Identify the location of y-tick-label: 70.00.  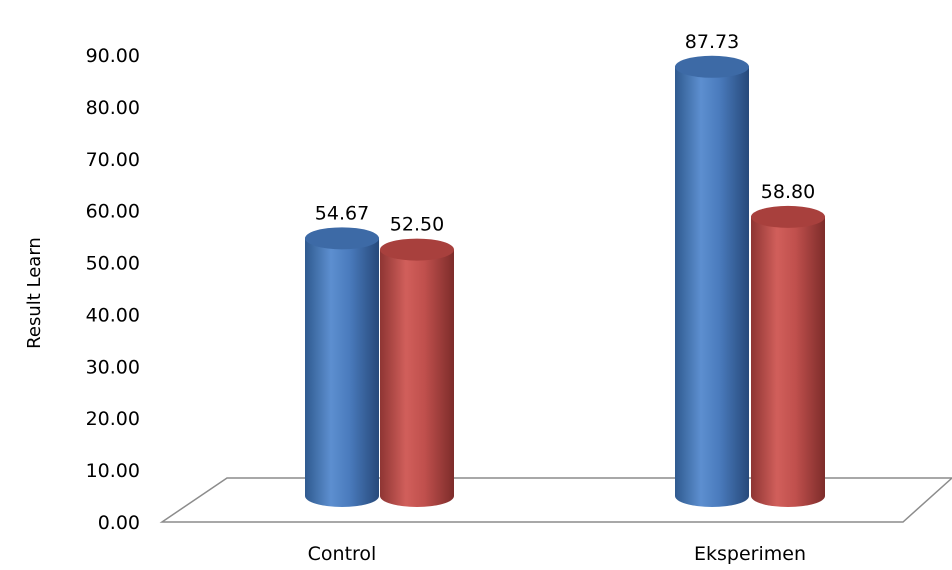
(113, 160).